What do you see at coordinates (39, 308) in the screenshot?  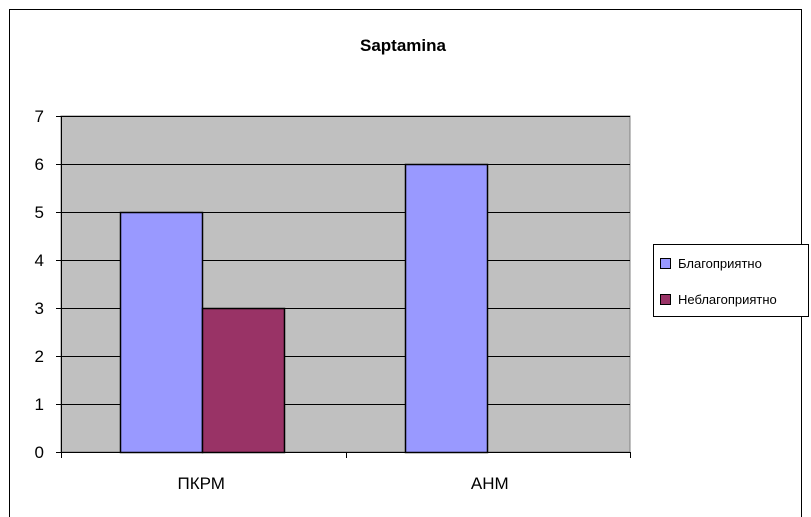 I see `y-tick-label: 3` at bounding box center [39, 308].